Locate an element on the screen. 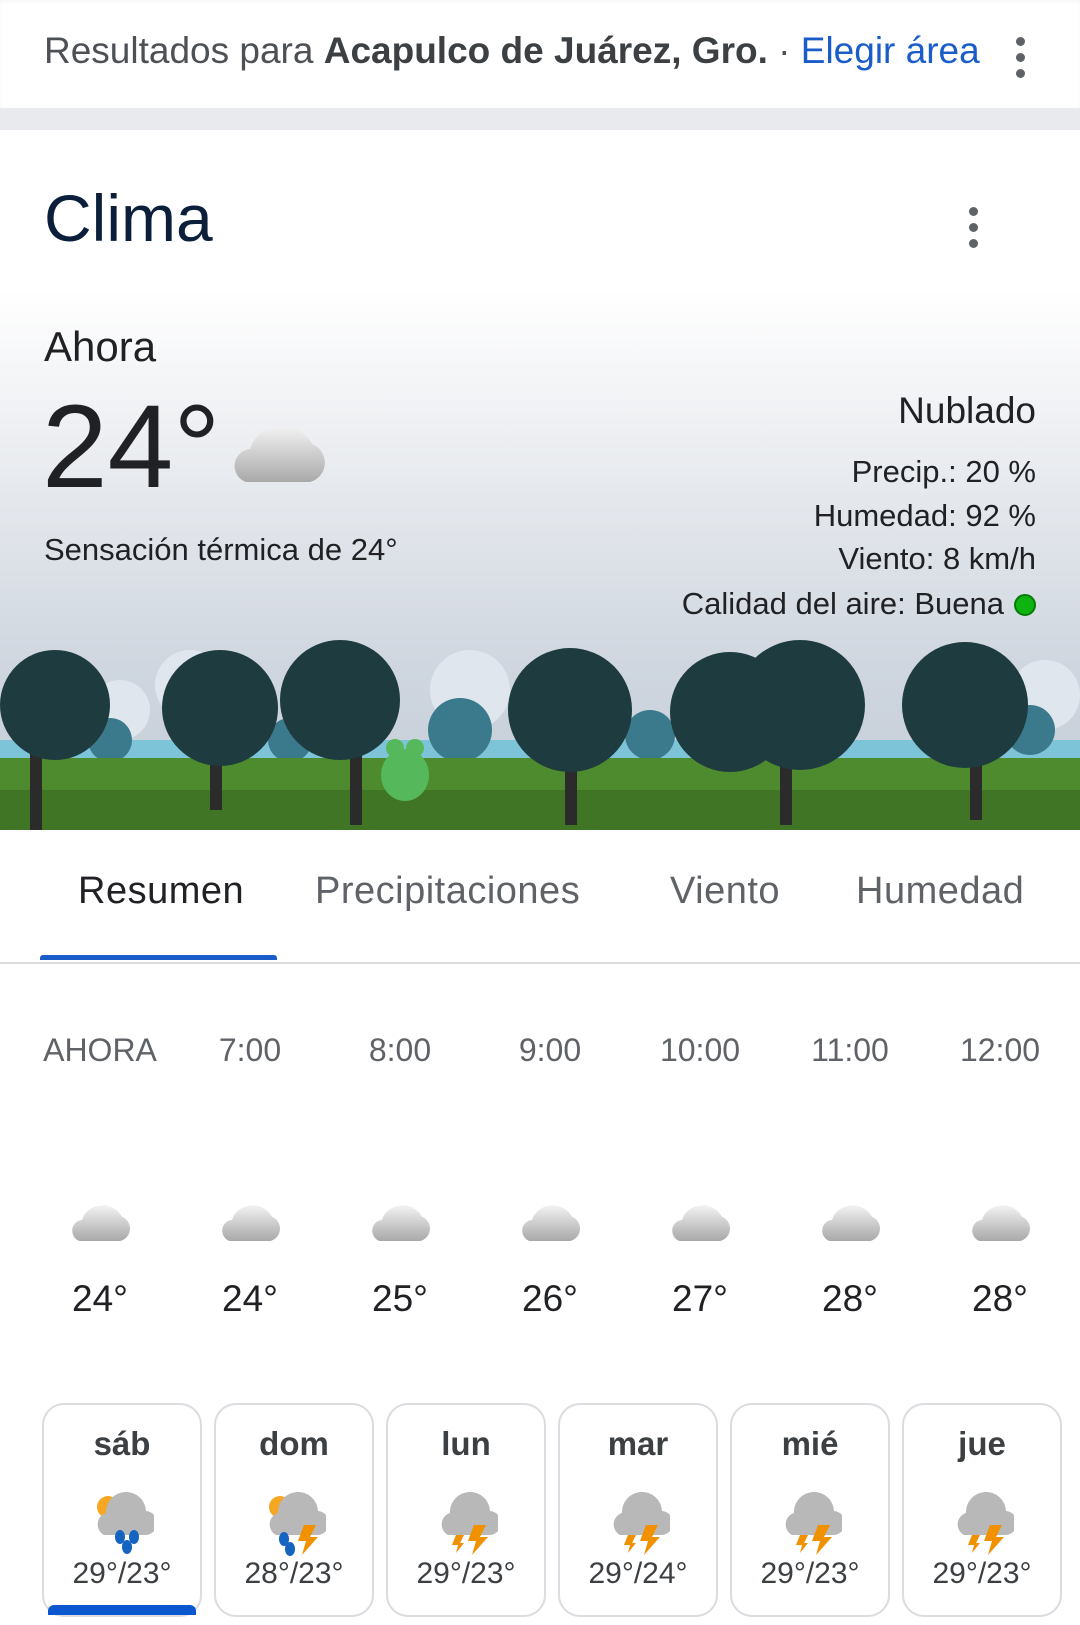 This screenshot has width=1080, height=1625. day-card: sáb 29°/23° is located at coordinates (122, 1510).